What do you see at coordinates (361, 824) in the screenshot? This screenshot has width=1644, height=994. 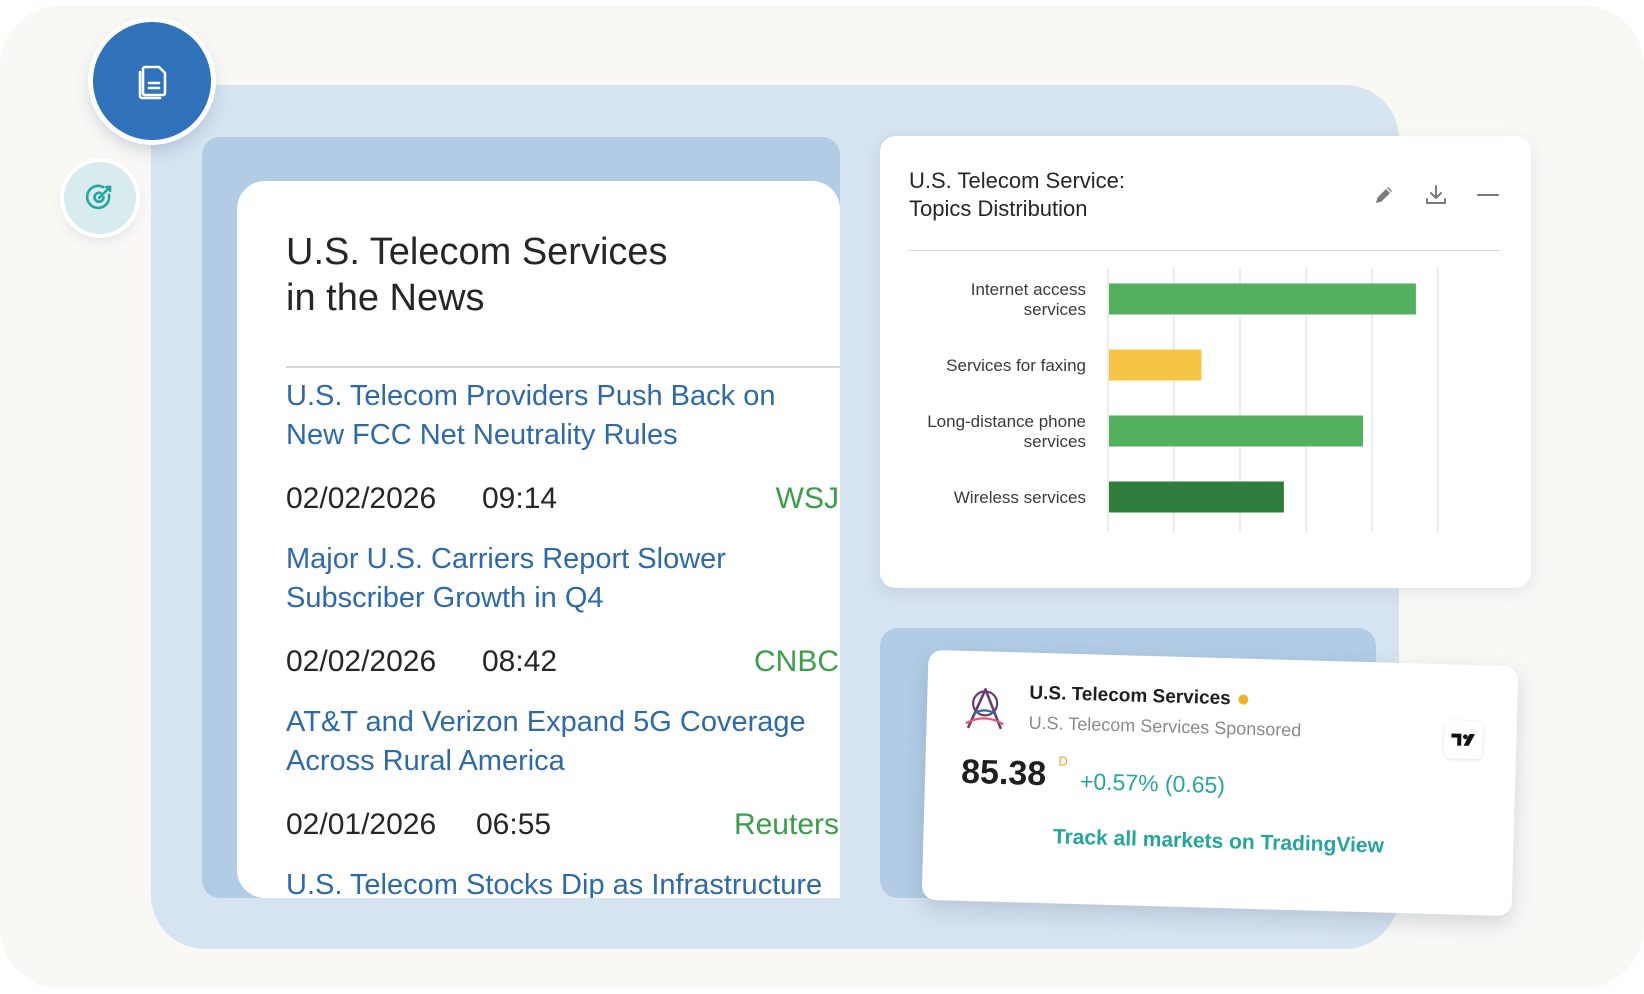 I see `news-date: 02/01/2026` at bounding box center [361, 824].